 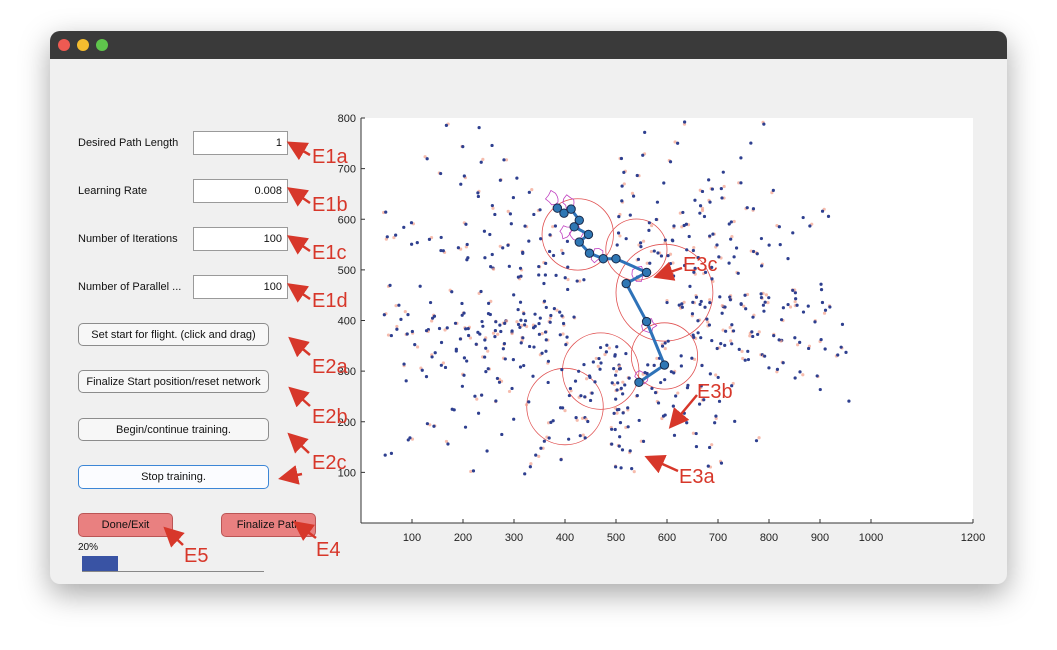 What do you see at coordinates (173, 477) in the screenshot?
I see `stop-training-button: Stop training.` at bounding box center [173, 477].